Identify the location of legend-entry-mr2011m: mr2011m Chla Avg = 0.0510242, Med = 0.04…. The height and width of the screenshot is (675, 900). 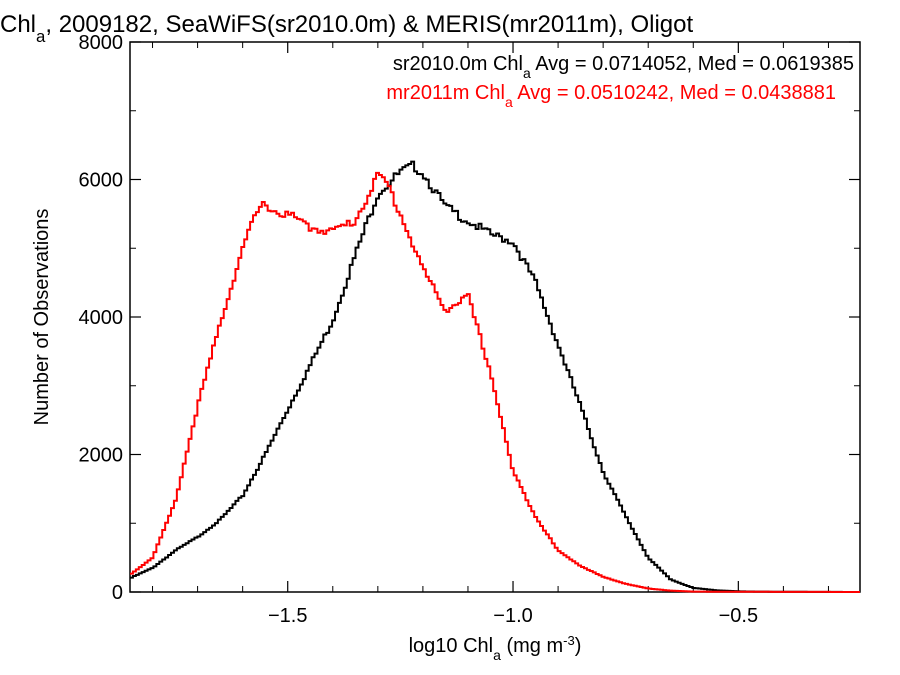
(611, 96).